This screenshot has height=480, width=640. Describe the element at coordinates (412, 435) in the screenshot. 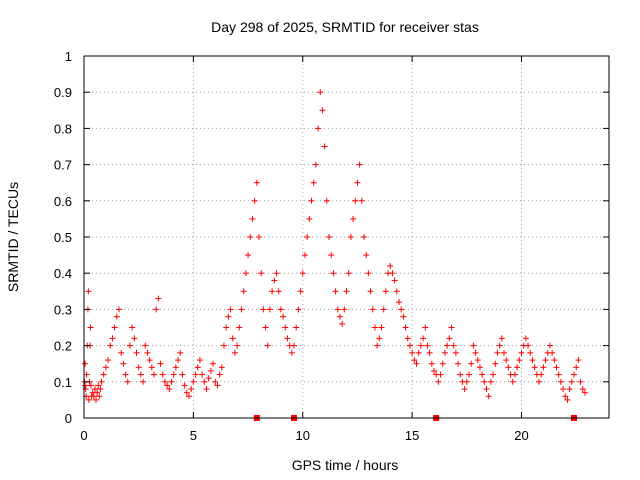

I see `x-tick-label: 15` at that location.